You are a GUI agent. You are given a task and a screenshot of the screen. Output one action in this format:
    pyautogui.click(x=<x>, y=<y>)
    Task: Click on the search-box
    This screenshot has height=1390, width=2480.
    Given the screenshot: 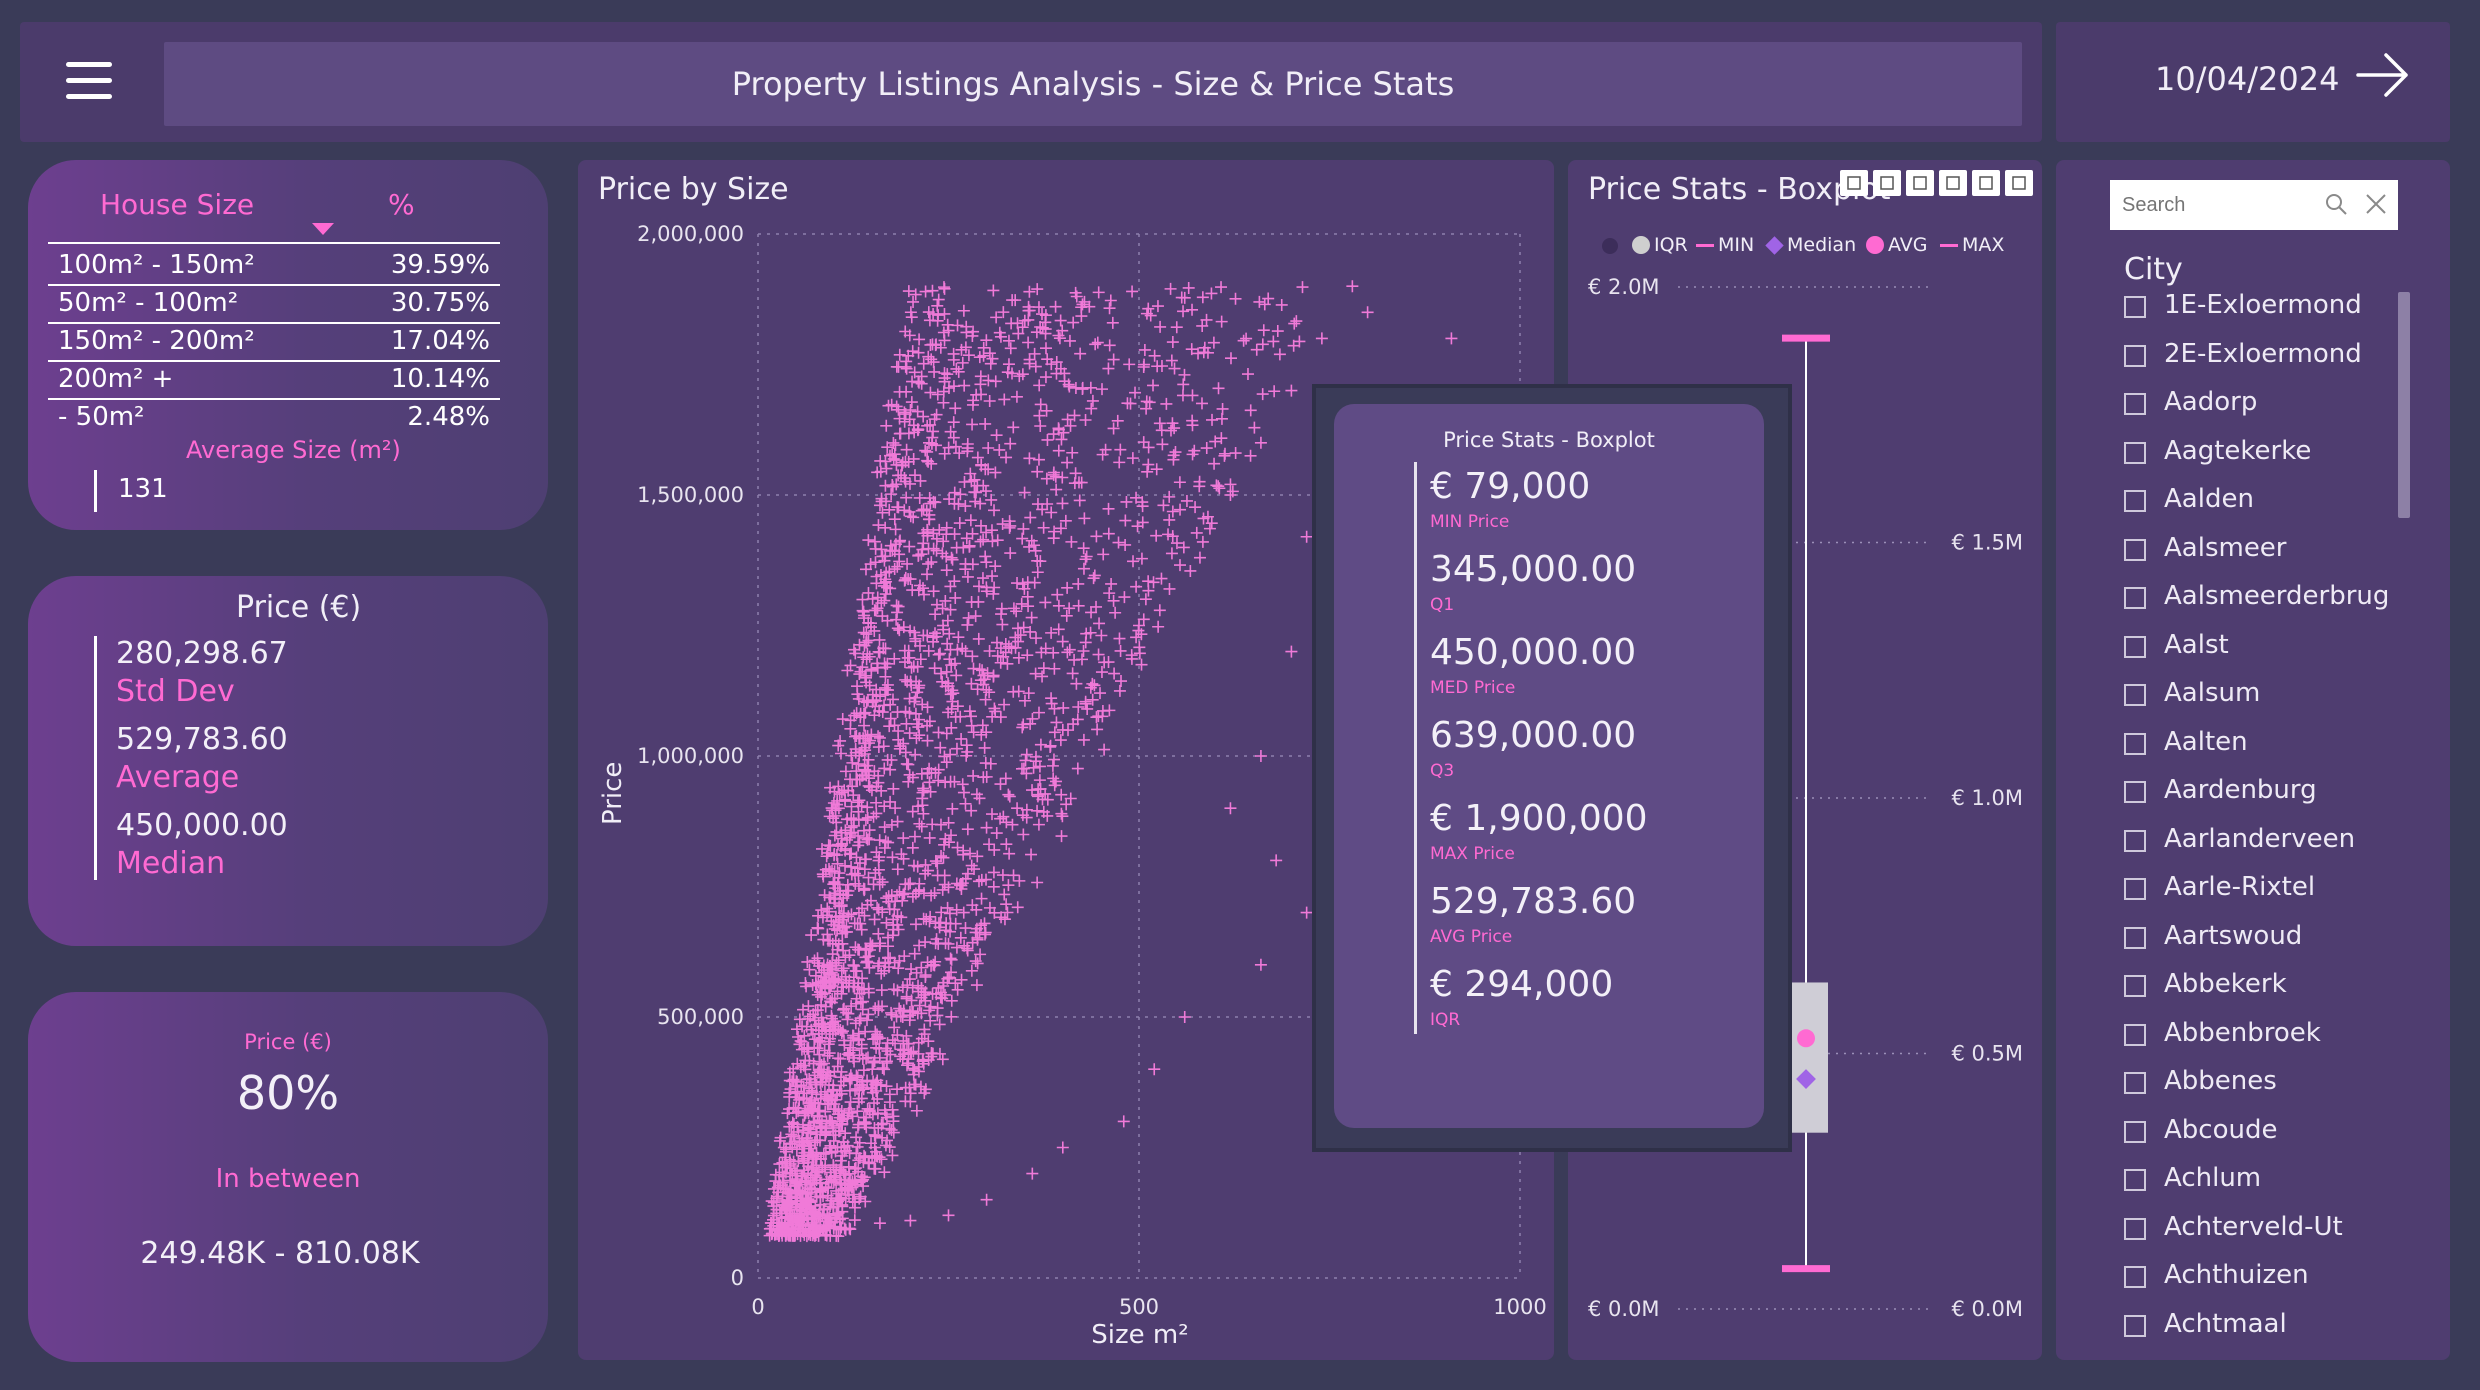 What is the action you would take?
    pyautogui.click(x=2254, y=205)
    